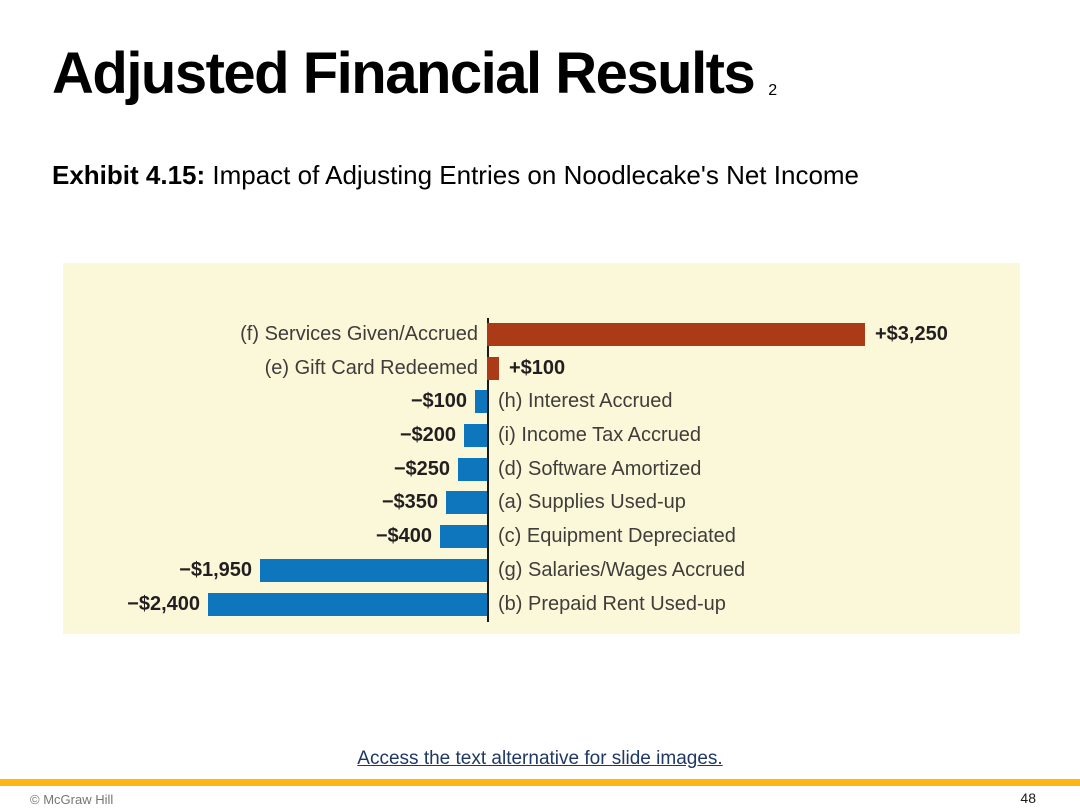  What do you see at coordinates (129, 175) in the screenshot?
I see `exhibit-label: Exhibit 4.15:` at bounding box center [129, 175].